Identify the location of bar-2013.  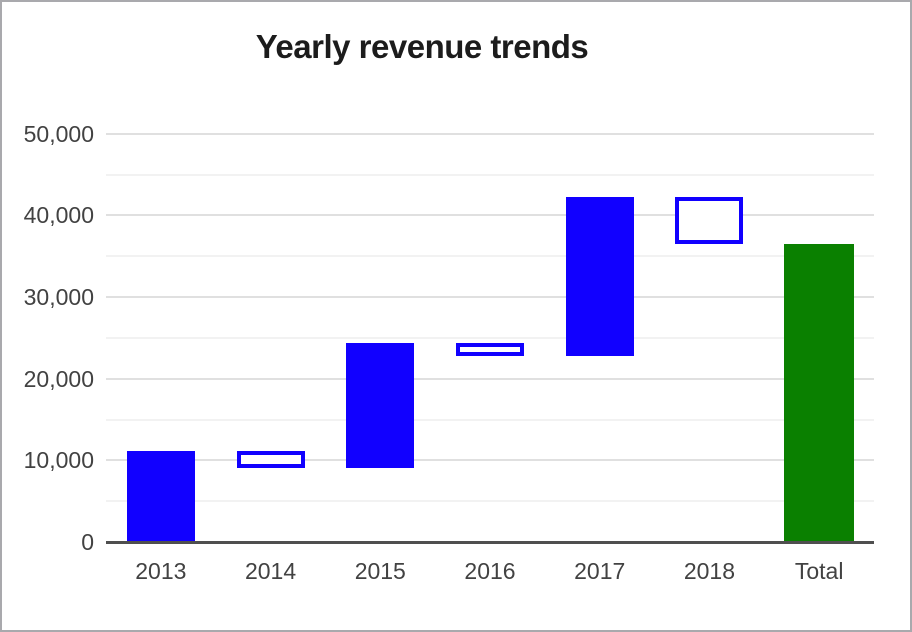
(160, 496).